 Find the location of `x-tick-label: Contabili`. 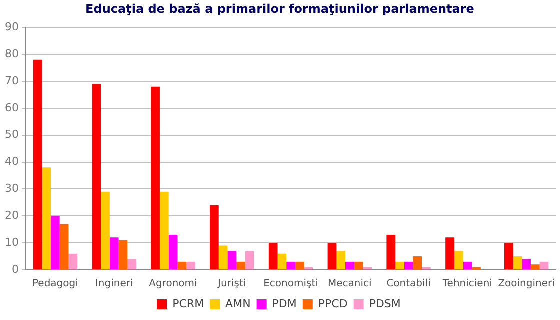

x-tick-label: Contabili is located at coordinates (408, 284).